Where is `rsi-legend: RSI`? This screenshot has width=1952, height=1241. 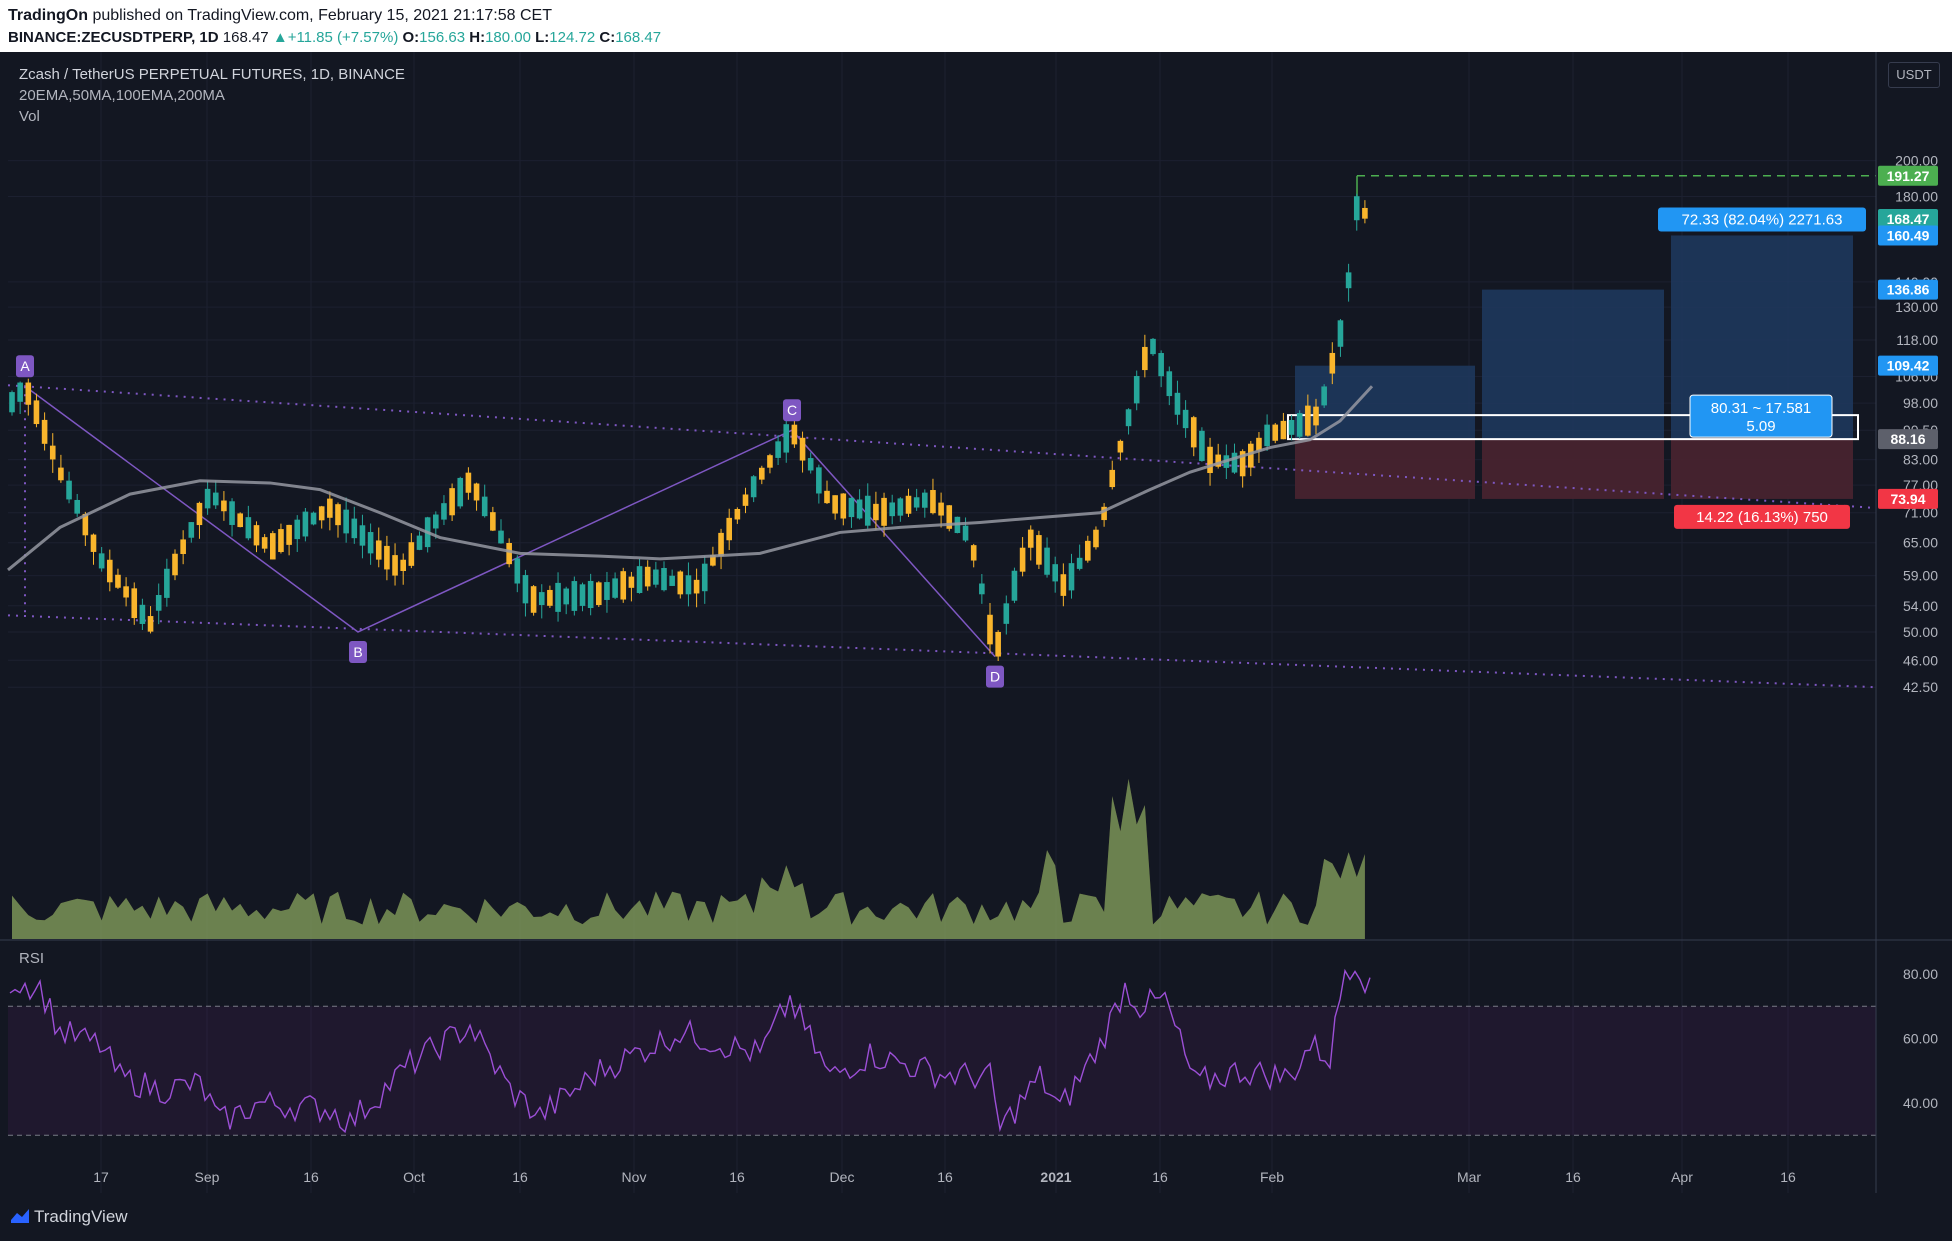 rsi-legend: RSI is located at coordinates (32, 958).